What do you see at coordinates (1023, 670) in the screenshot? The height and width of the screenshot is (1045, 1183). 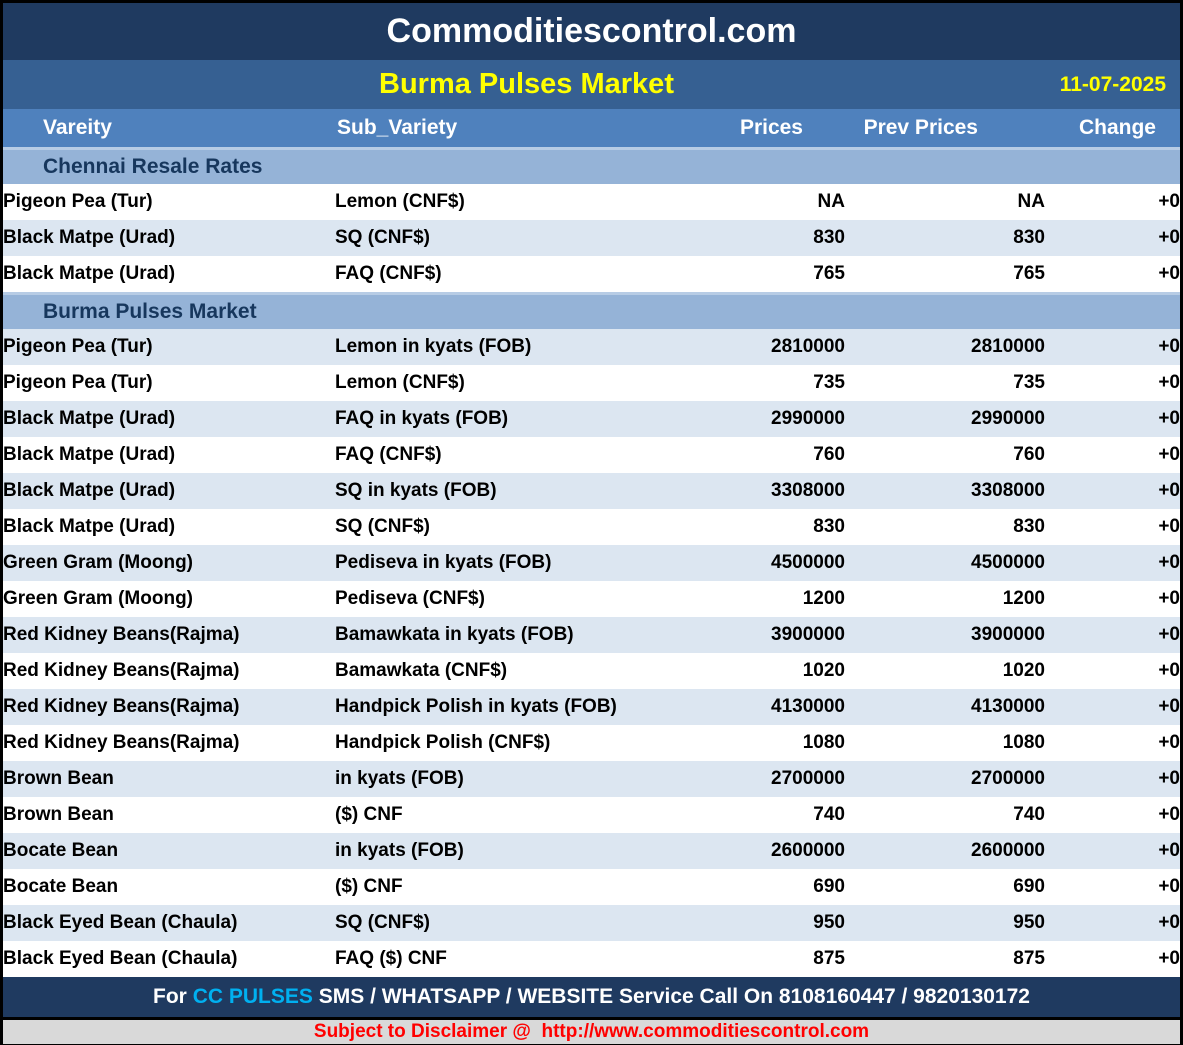 I see `prev-price-cell: 1020` at bounding box center [1023, 670].